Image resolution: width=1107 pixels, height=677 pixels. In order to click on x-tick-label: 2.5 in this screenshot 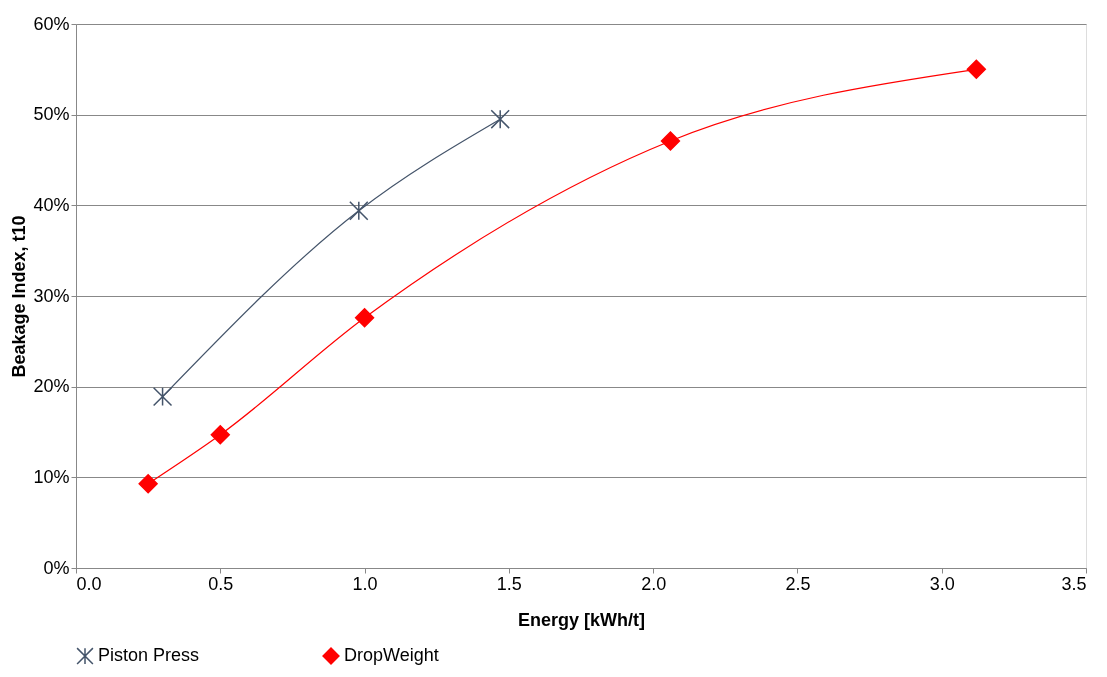, I will do `click(798, 583)`.